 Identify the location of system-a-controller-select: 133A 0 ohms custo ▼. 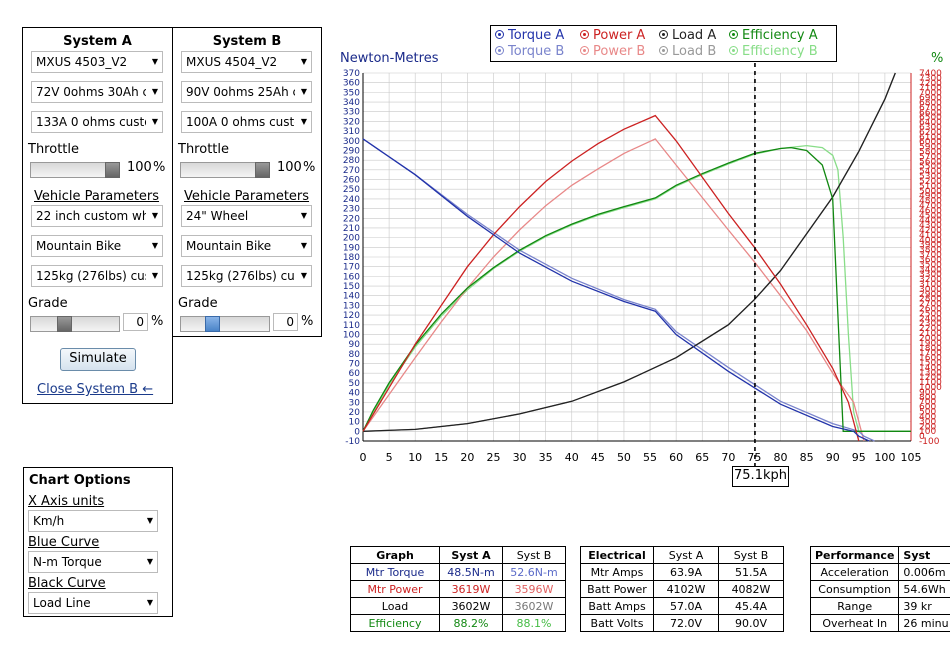
(97, 122).